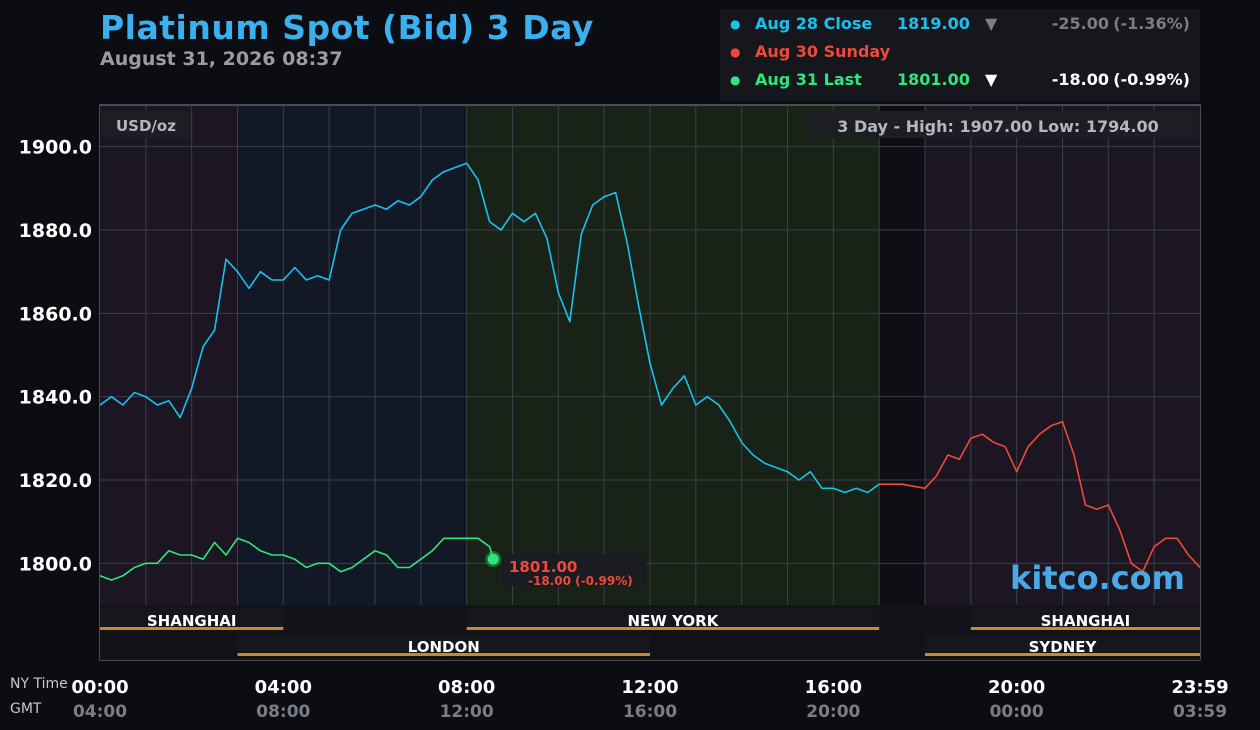 Image resolution: width=1260 pixels, height=730 pixels. Describe the element at coordinates (933, 79) in the screenshot. I see `legend-value: 1801.00` at that location.